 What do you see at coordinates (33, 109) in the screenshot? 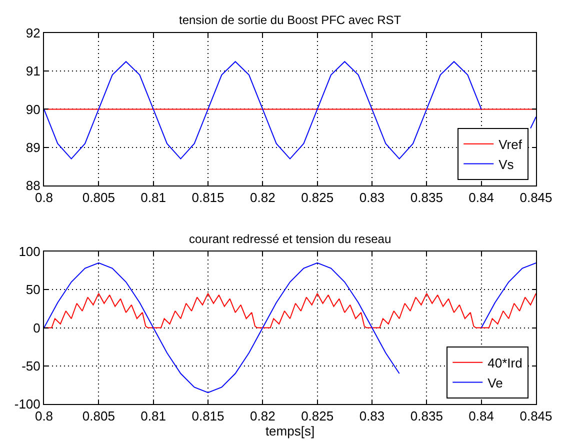
I see `y-tick-label: 90` at bounding box center [33, 109].